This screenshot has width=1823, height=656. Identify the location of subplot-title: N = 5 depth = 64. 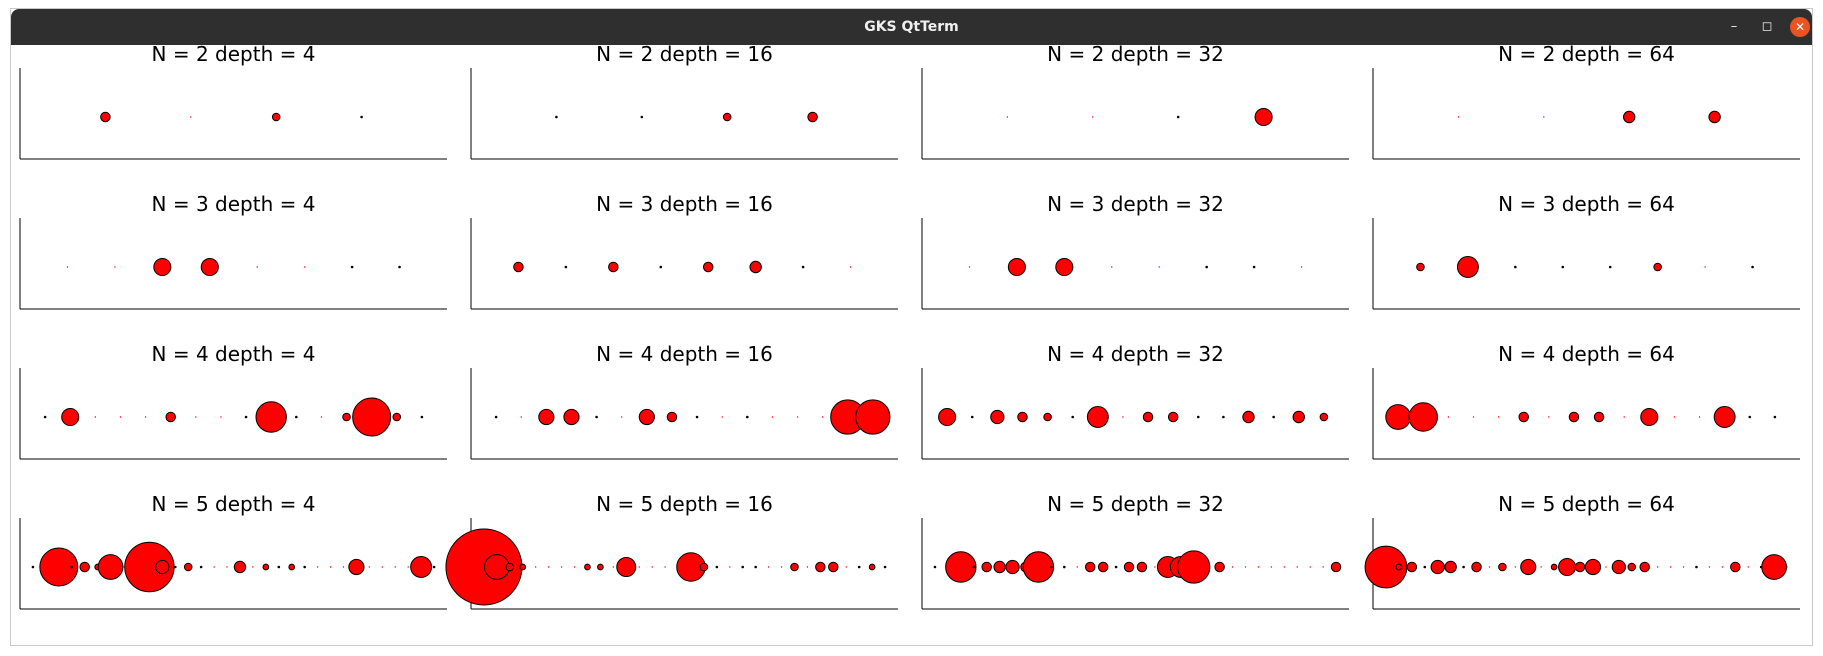
(1586, 504).